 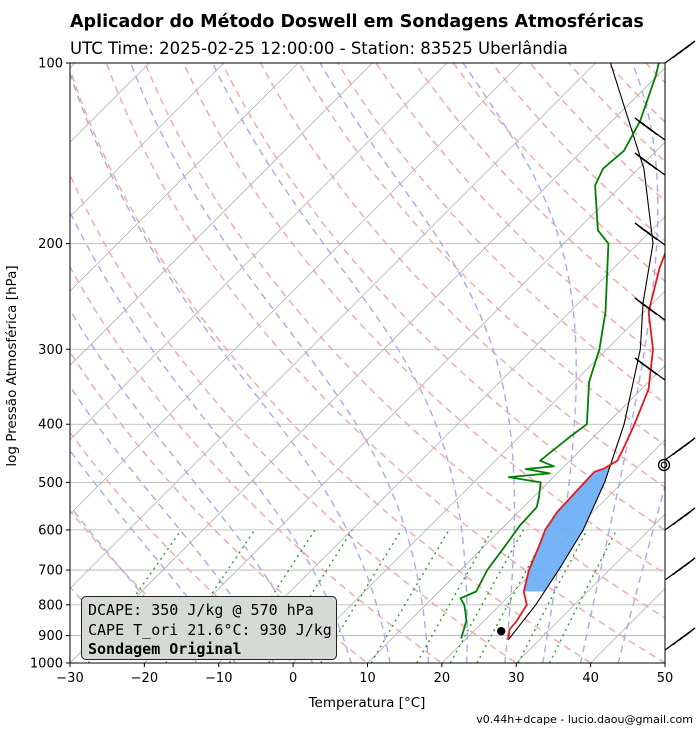 What do you see at coordinates (665, 678) in the screenshot?
I see `x-tick-label: 50` at bounding box center [665, 678].